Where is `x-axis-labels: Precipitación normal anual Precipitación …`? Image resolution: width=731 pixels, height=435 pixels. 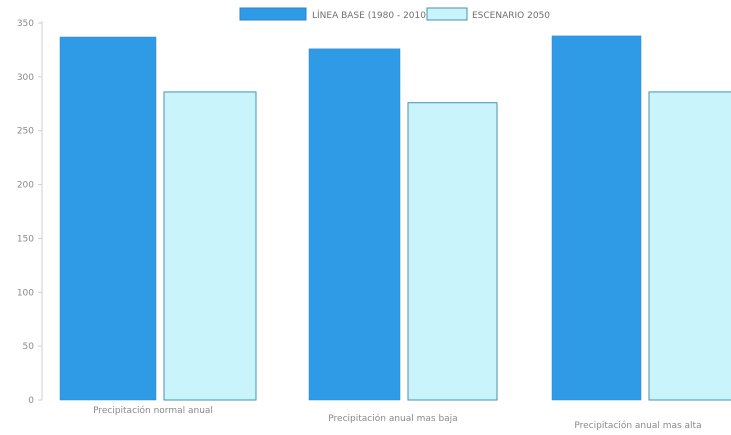 x-axis-labels: Precipitación normal anual Precipitación … is located at coordinates (397, 418).